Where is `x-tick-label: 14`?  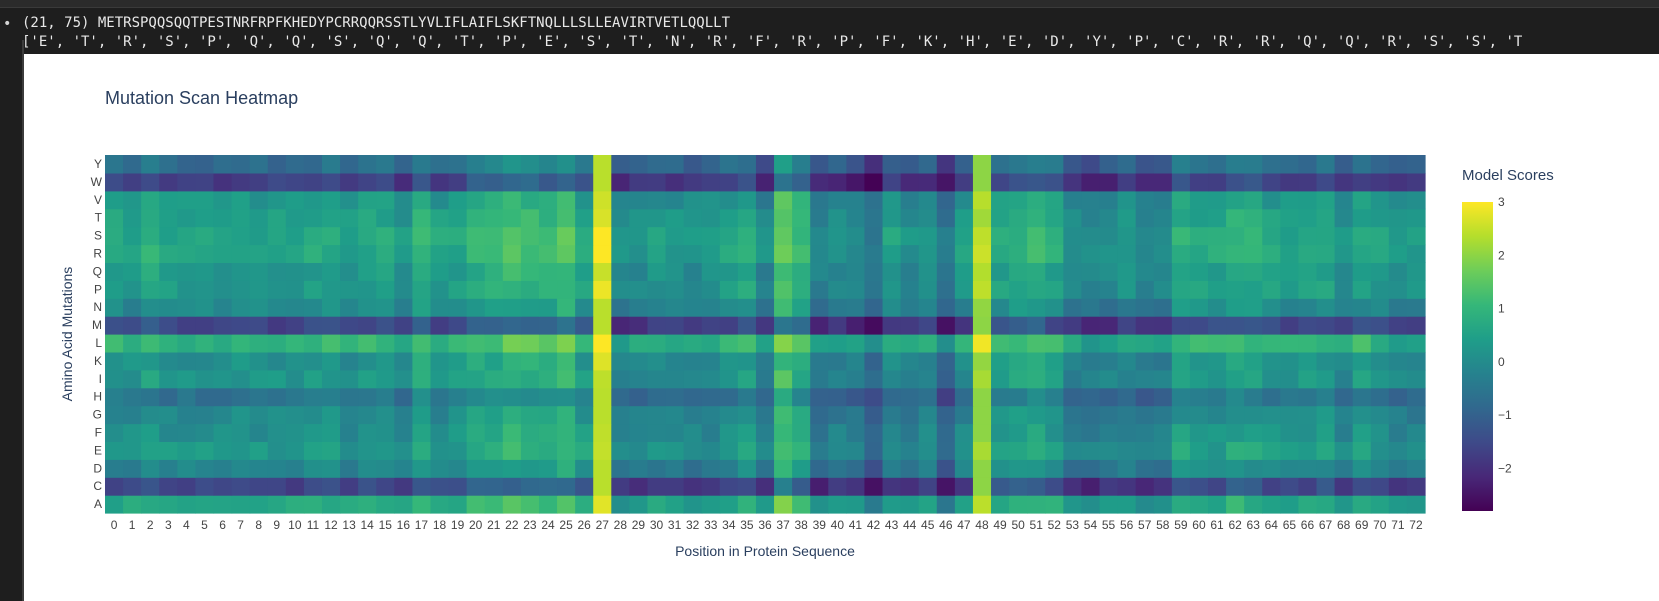
x-tick-label: 14 is located at coordinates (368, 525).